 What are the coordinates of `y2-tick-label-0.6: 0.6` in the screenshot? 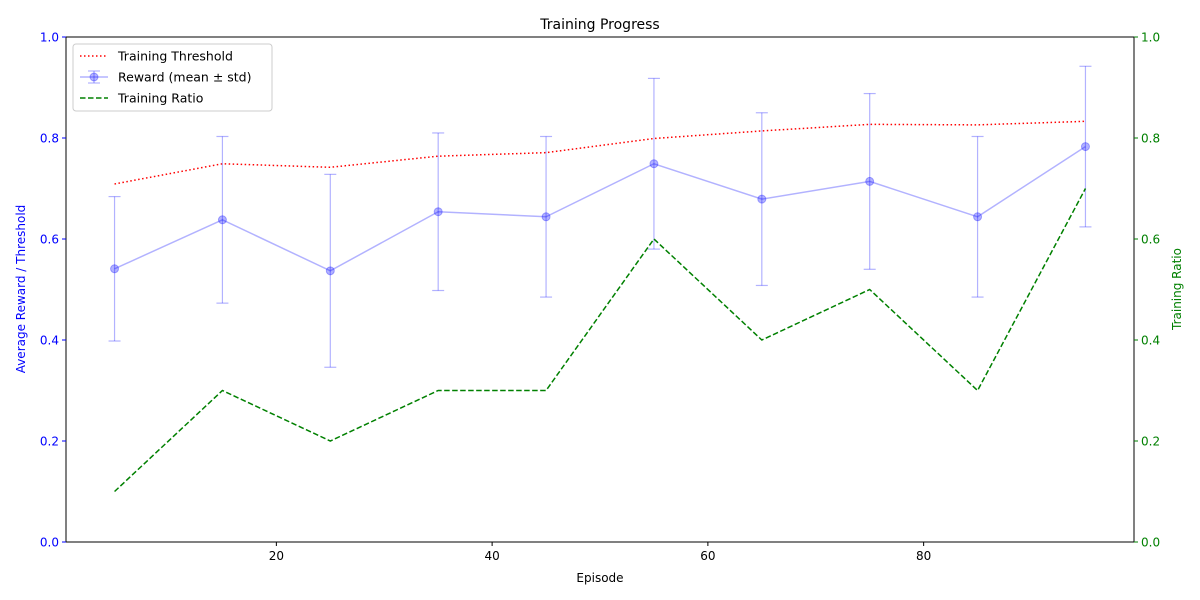 It's located at (1150, 239).